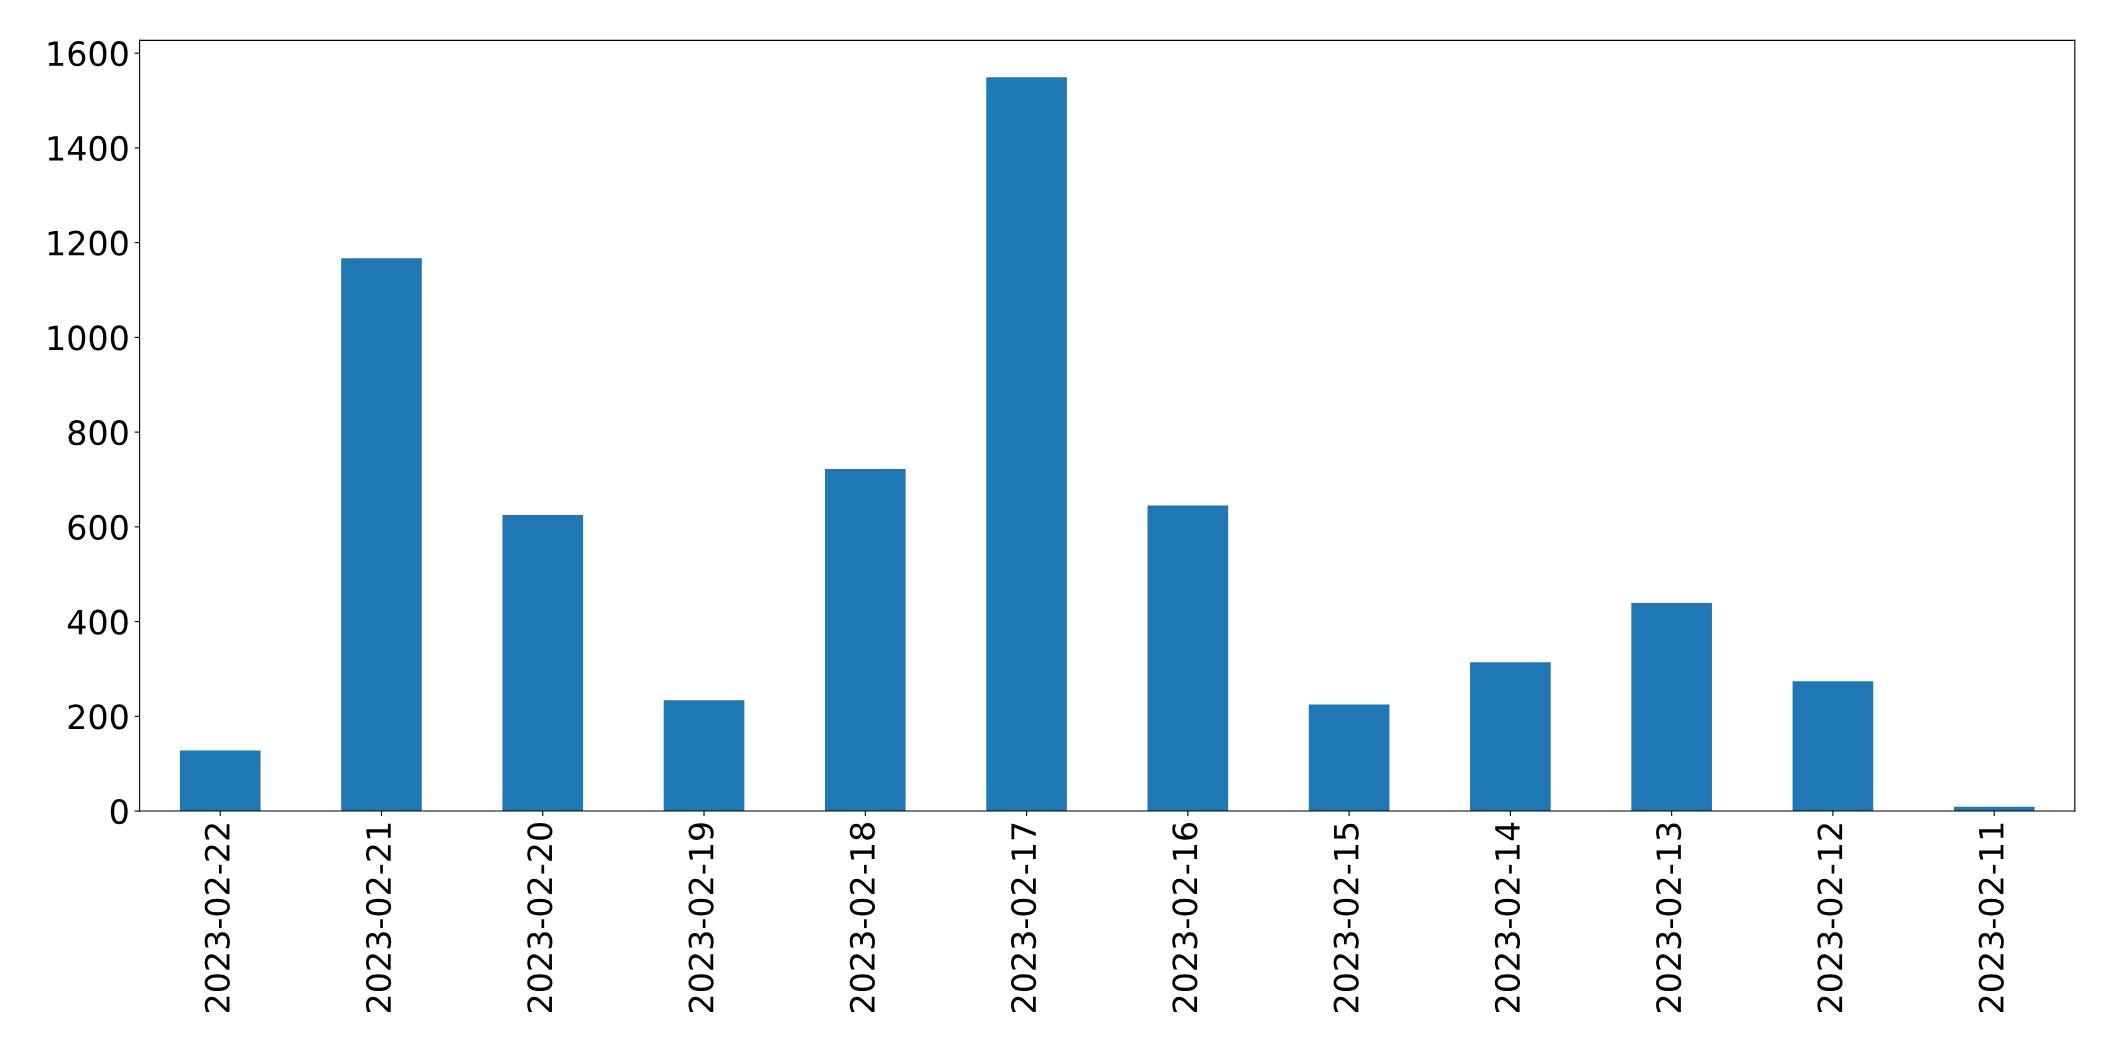 Image resolution: width=2115 pixels, height=1063 pixels. Describe the element at coordinates (1991, 918) in the screenshot. I see `x-tick-label: 2023-02-11` at that location.